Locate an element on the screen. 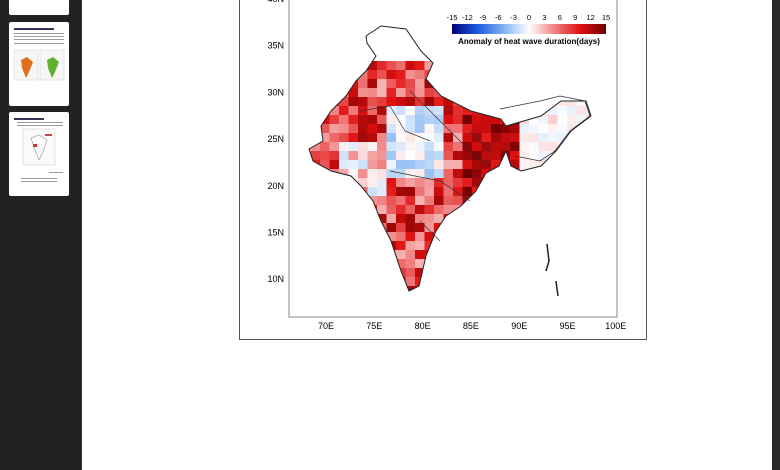 The height and width of the screenshot is (470, 780). x-tick-label: 95E is located at coordinates (567, 326).